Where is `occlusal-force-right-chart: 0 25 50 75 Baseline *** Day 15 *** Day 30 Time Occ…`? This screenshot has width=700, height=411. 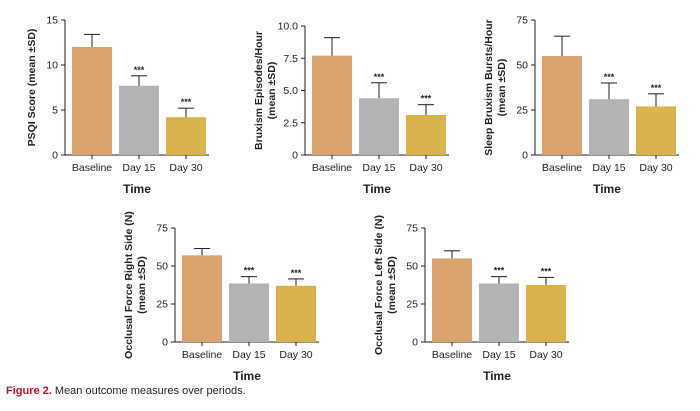 occlusal-force-right-chart: 0 25 50 75 Baseline *** Day 15 *** Day 30 Time Occ… is located at coordinates (221, 297).